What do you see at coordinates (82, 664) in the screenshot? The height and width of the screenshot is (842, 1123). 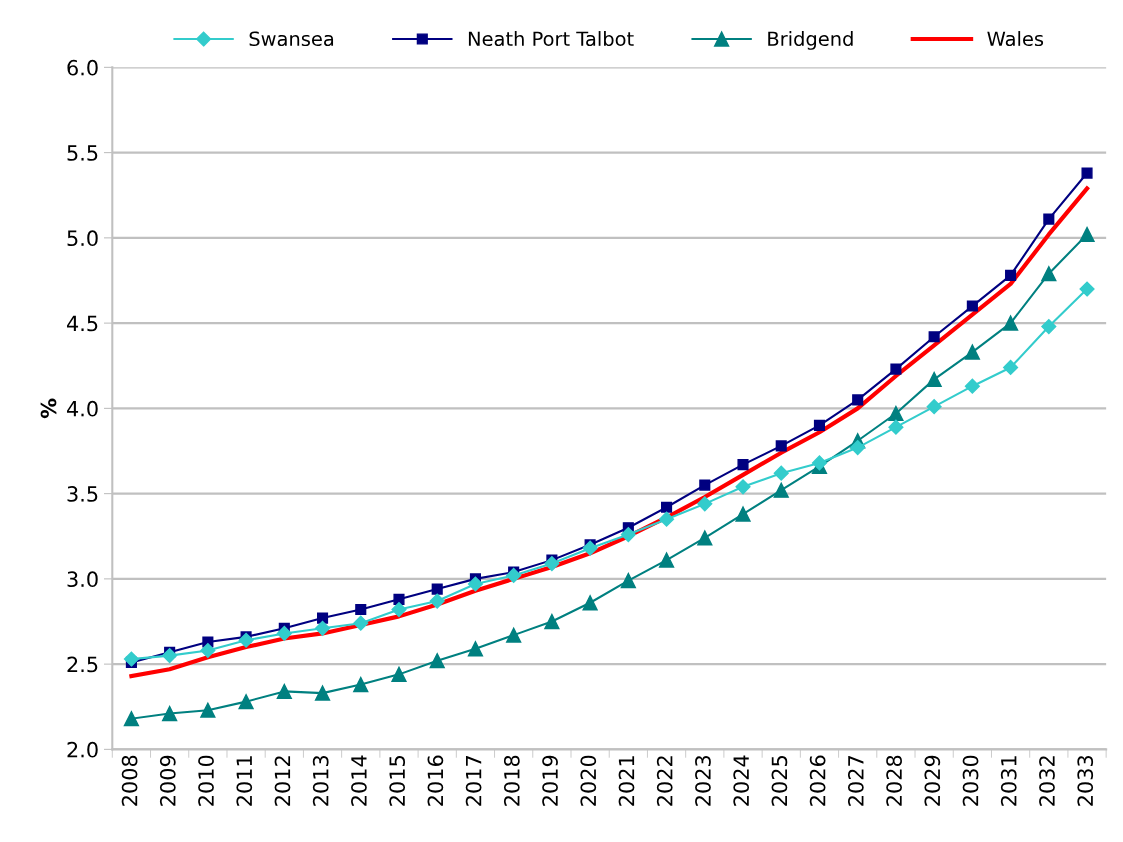 I see `y-tick-label: 2.5` at bounding box center [82, 664].